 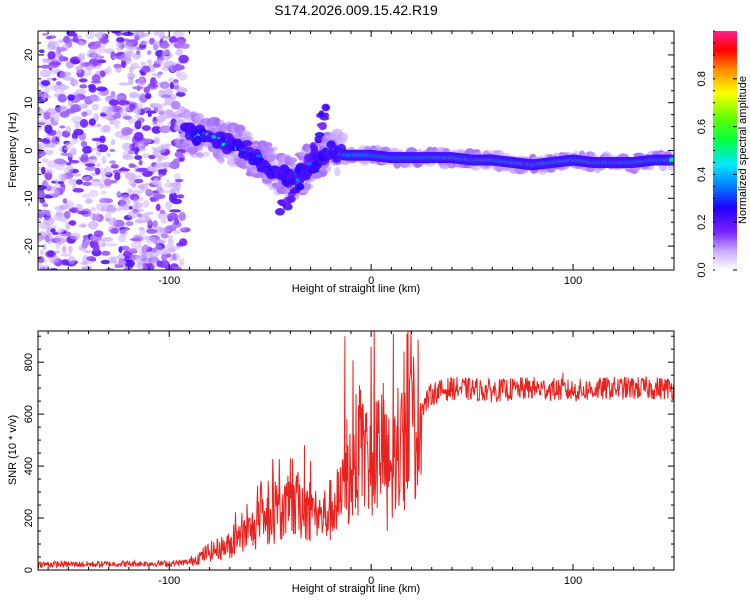 I want to click on snr-ytick-label: 0, so click(x=29, y=570).